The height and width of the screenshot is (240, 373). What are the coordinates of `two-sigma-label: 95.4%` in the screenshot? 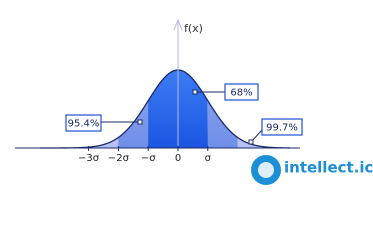 It's located at (84, 124).